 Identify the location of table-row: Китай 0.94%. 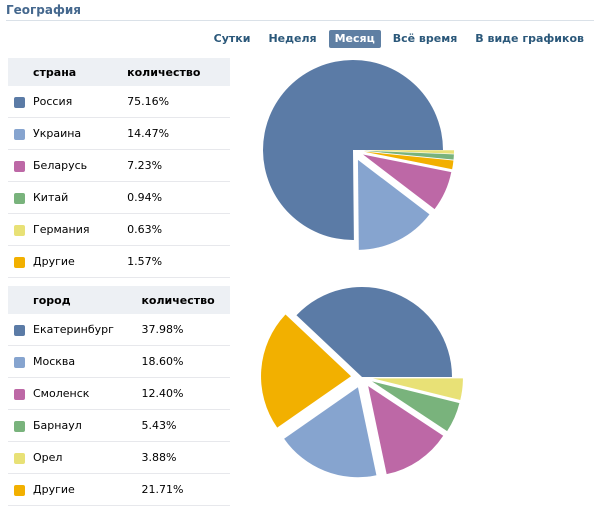
(119, 197).